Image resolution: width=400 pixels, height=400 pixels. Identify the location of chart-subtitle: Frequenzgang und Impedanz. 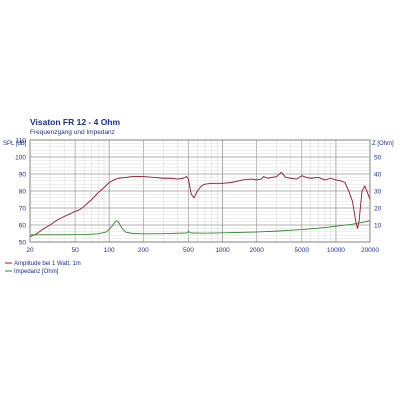
(72, 132).